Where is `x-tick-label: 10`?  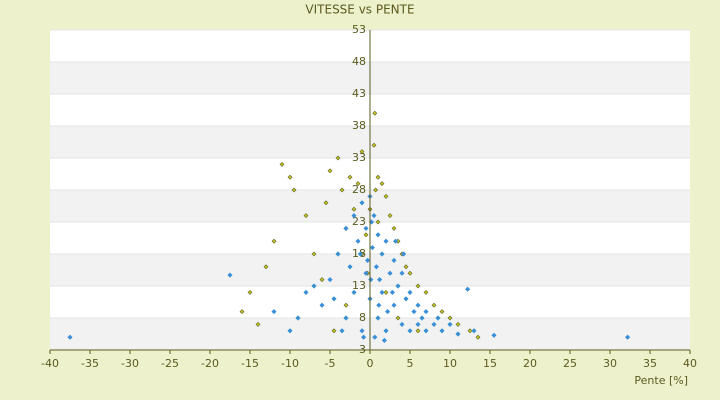
x-tick-label: 10 is located at coordinates (450, 363).